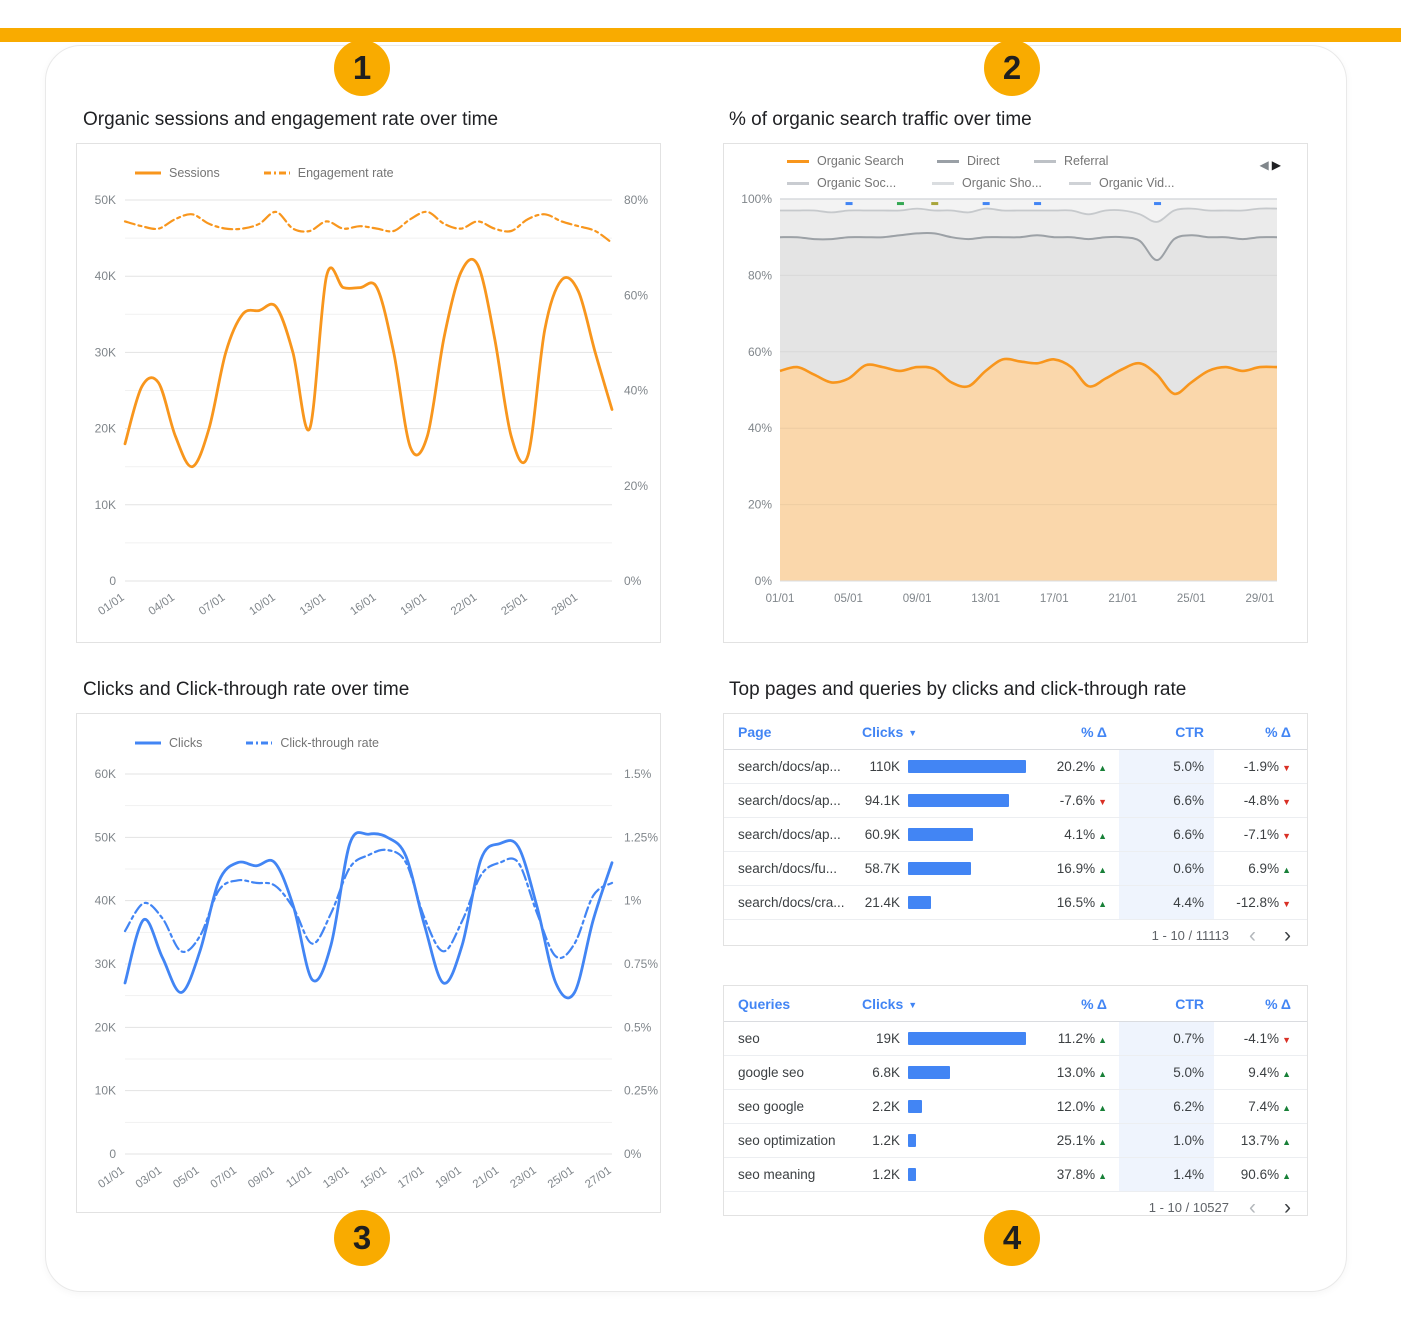  What do you see at coordinates (1015, 767) in the screenshot?
I see `table-row: search/docs/ap... 110K 20.2% ▲ 5.0% -1.9% ▼` at bounding box center [1015, 767].